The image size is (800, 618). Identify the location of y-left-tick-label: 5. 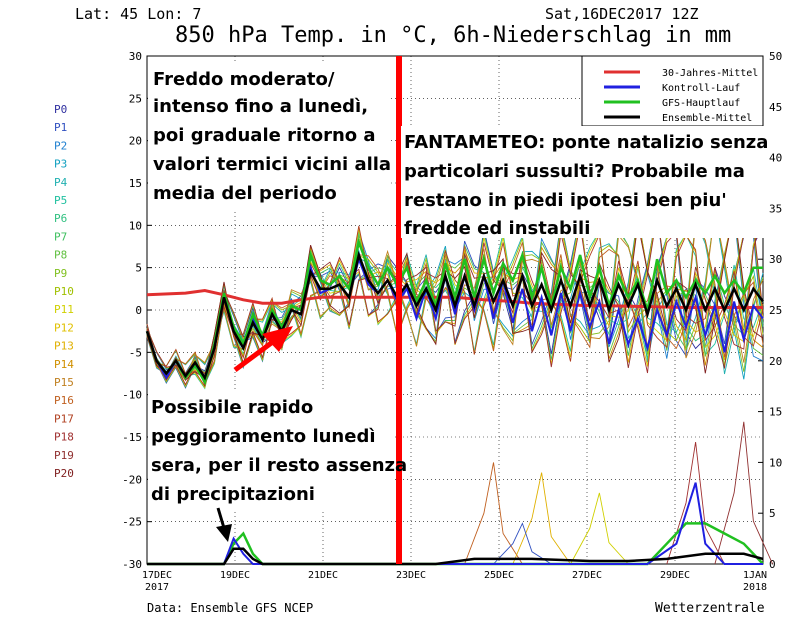
(138, 268).